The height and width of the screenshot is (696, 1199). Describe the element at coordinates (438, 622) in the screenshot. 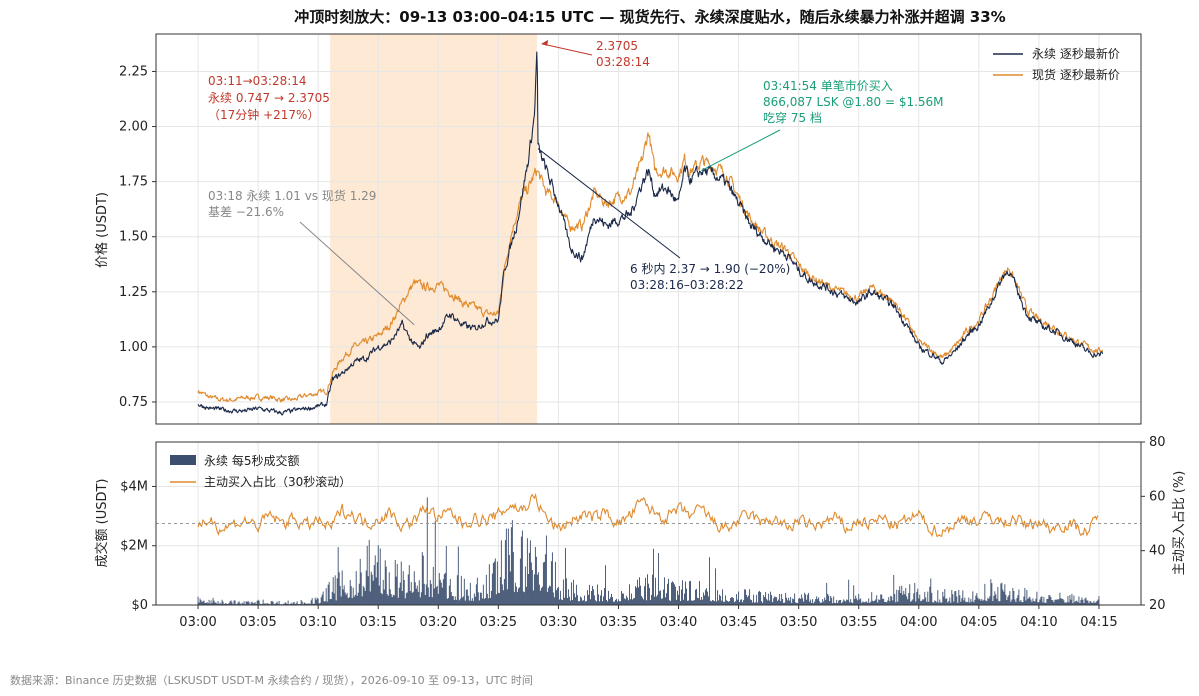

I see `time-x-tick-label: 03:20` at that location.